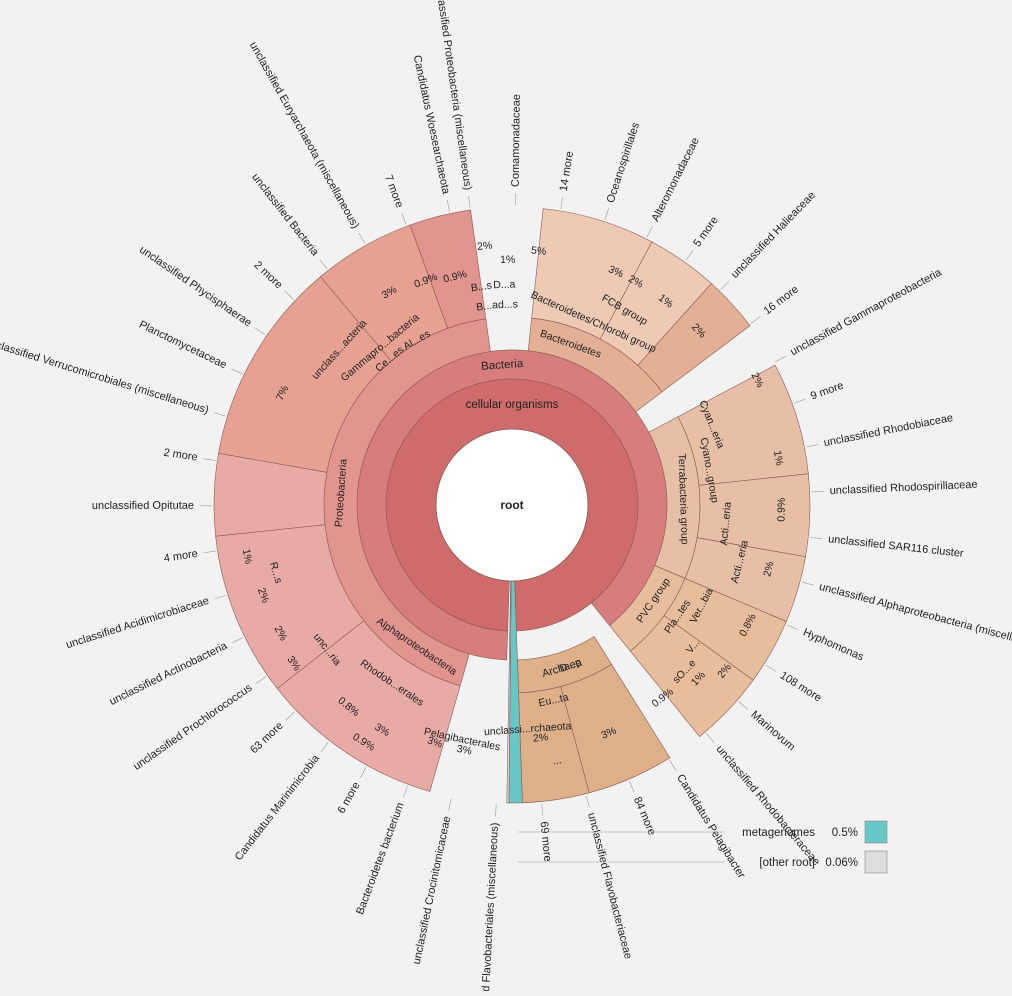  What do you see at coordinates (706, 231) in the screenshot?
I see `outer-label-5: 5 more` at bounding box center [706, 231].